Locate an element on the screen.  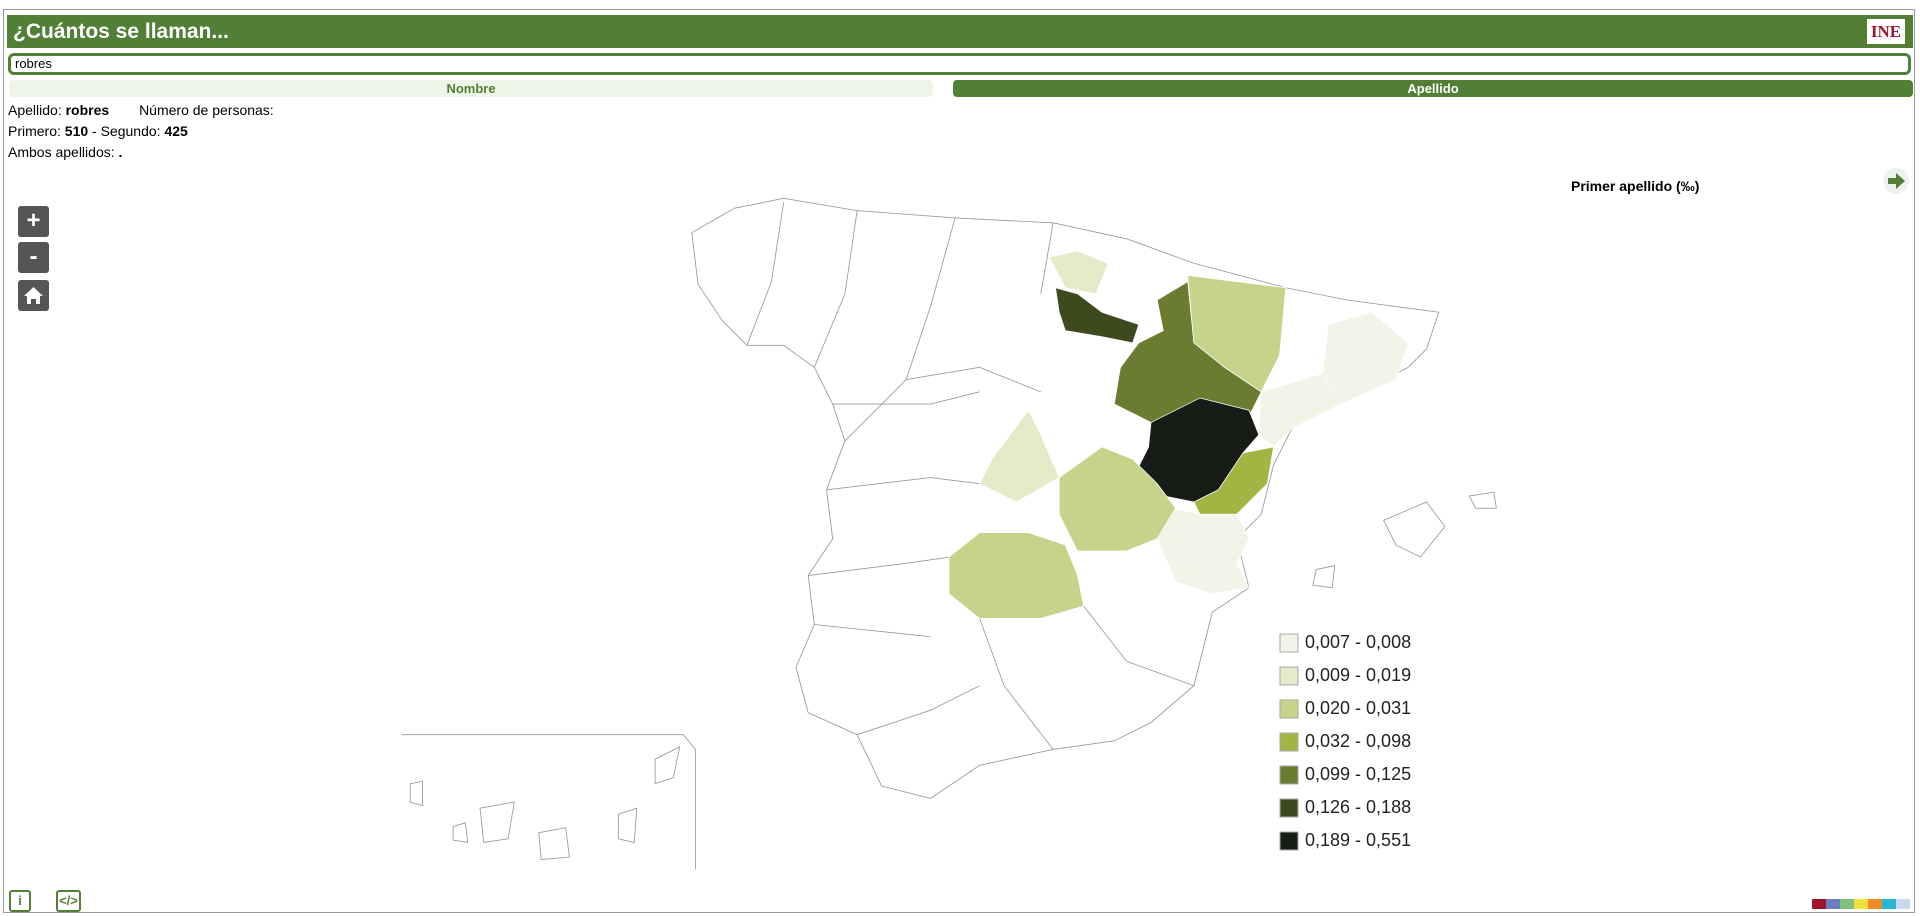
legend-label: 0,007 - 0,008 is located at coordinates (1358, 642).